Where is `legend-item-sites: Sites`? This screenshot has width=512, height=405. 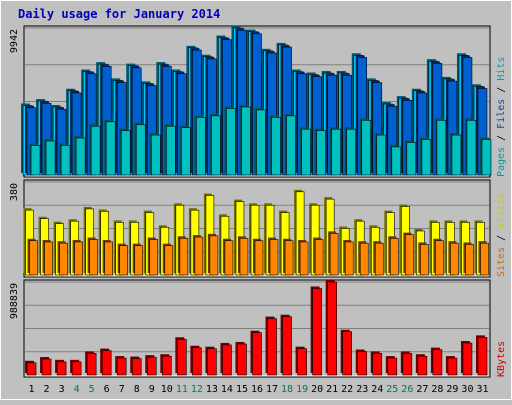
legend-item-sites: Sites is located at coordinates (501, 262).